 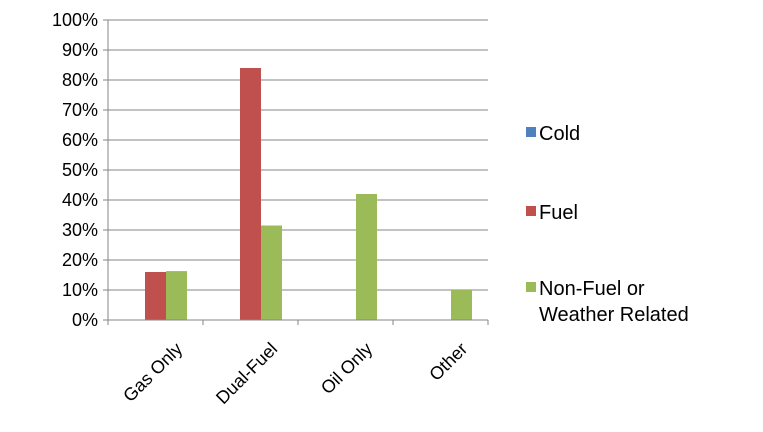 What do you see at coordinates (607, 224) in the screenshot?
I see `legend: Cold Fuel Non-Fuel or Weather Related` at bounding box center [607, 224].